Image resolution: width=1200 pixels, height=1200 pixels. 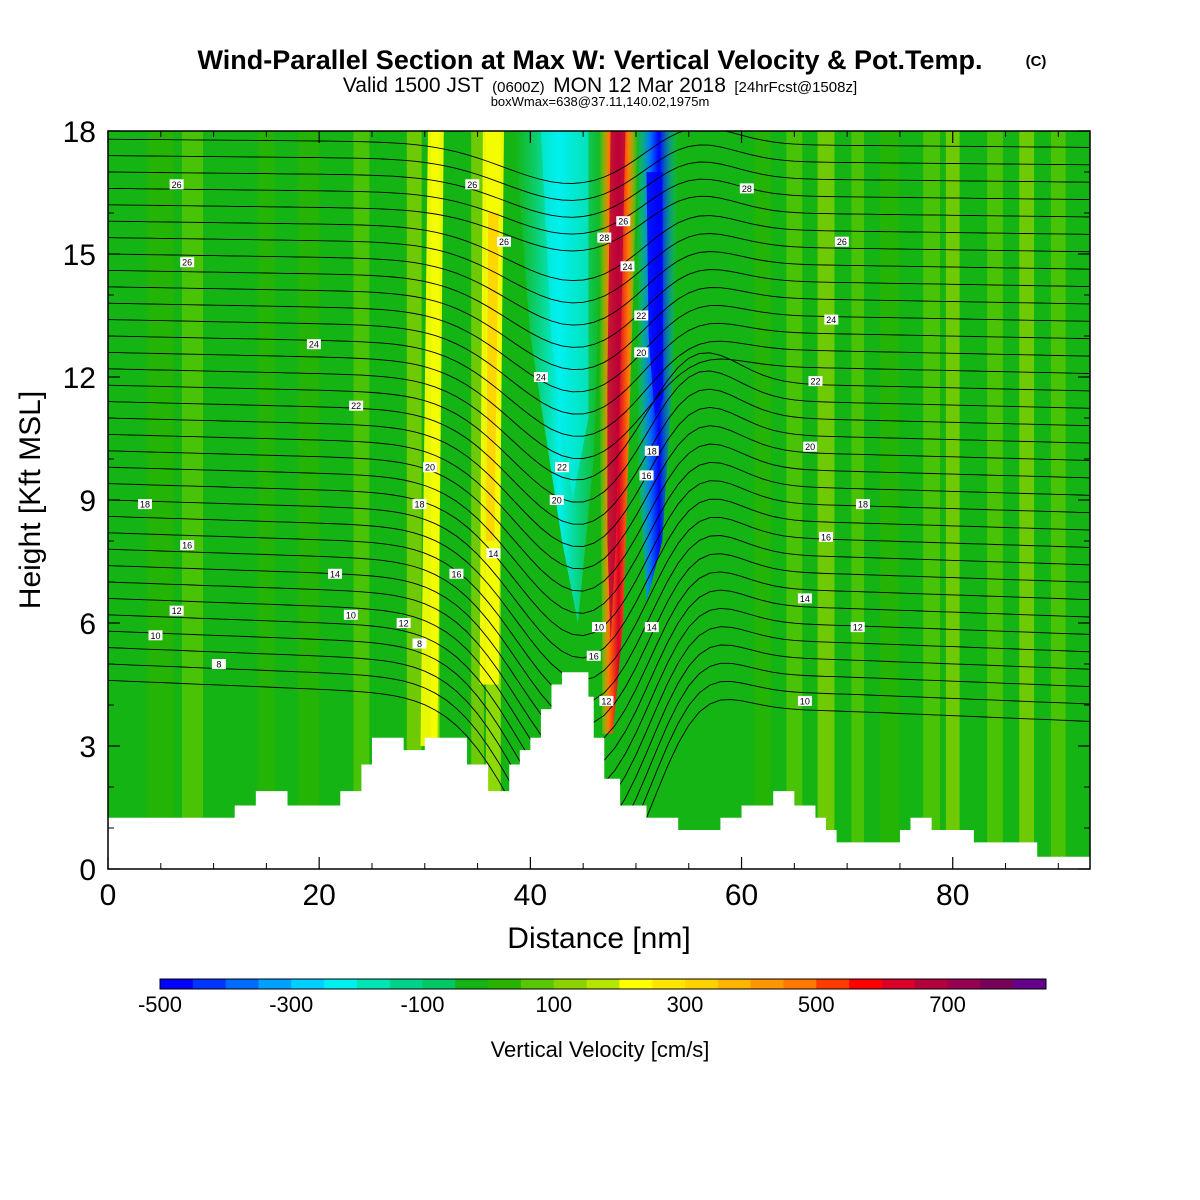 I want to click on contour-label: 24, so click(x=831, y=319).